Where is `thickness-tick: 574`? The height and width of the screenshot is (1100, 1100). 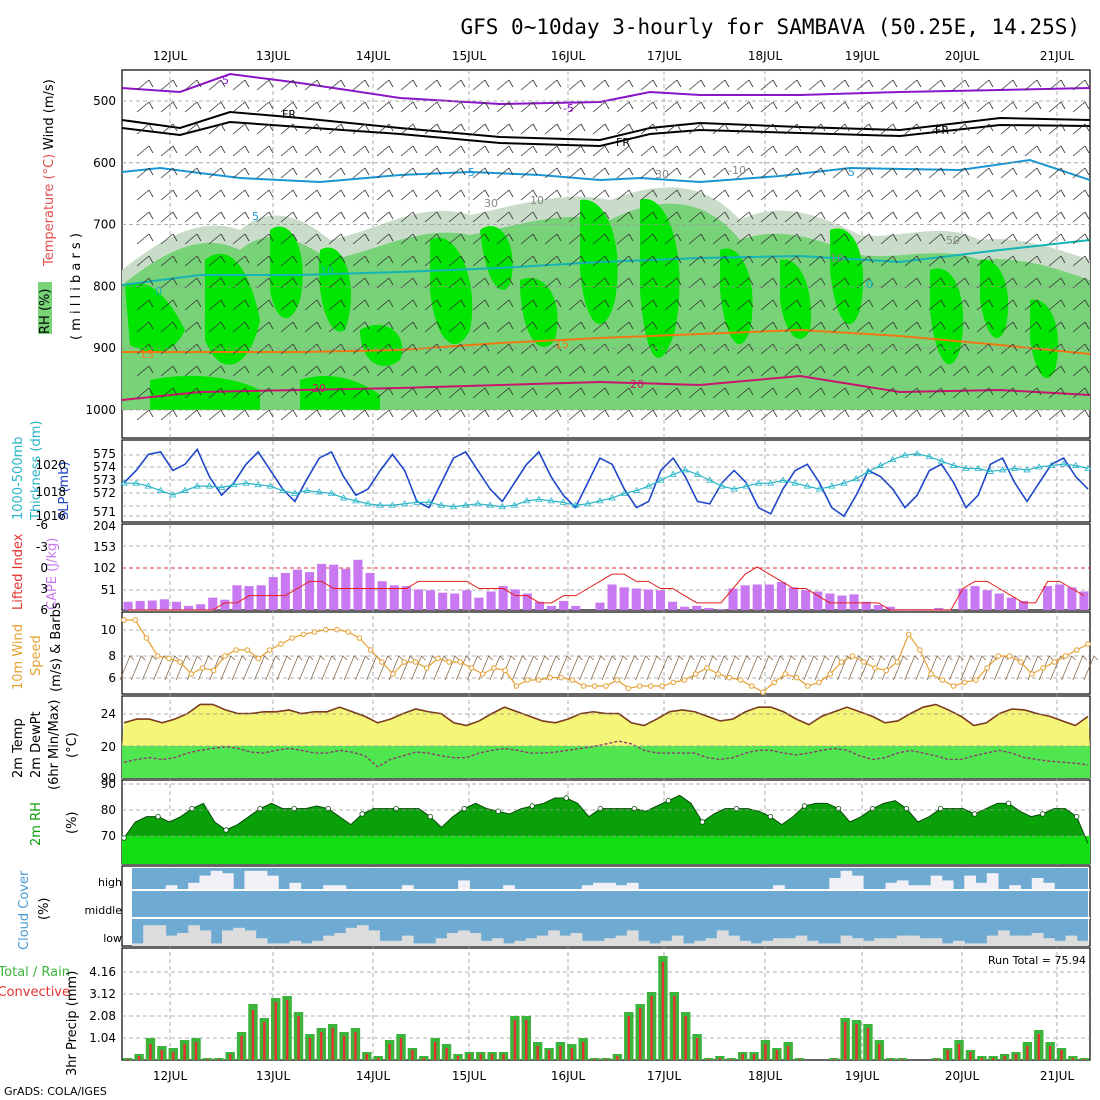 thickness-tick: 574 is located at coordinates (104, 467).